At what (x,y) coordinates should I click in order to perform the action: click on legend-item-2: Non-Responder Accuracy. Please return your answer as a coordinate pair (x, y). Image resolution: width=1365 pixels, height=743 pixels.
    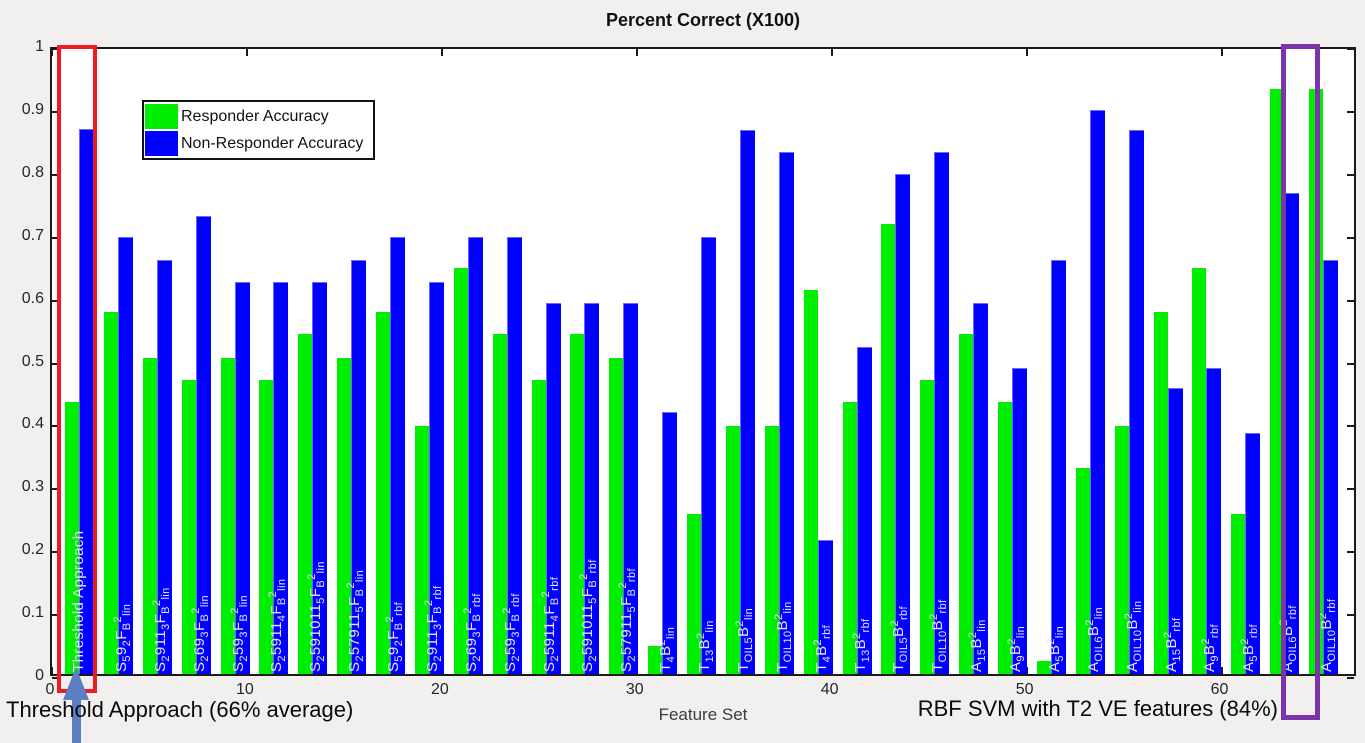
    Looking at the image, I should click on (254, 143).